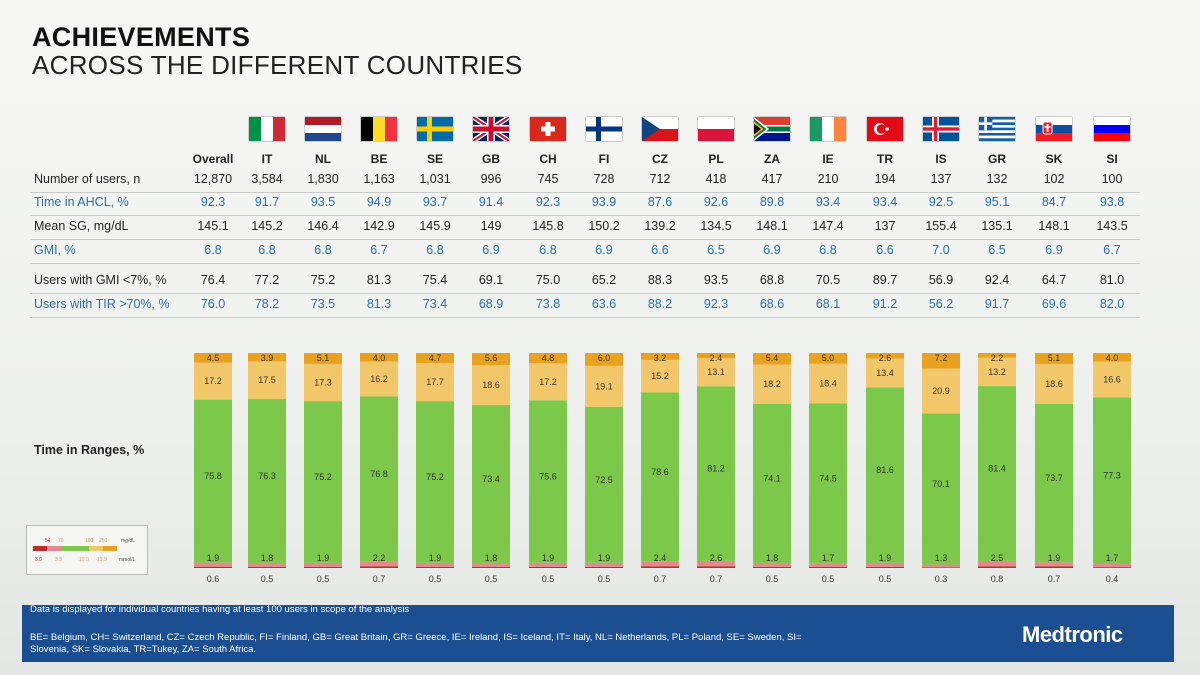 Image resolution: width=1200 pixels, height=675 pixels. What do you see at coordinates (772, 226) in the screenshot?
I see `table-cell: 148.1` at bounding box center [772, 226].